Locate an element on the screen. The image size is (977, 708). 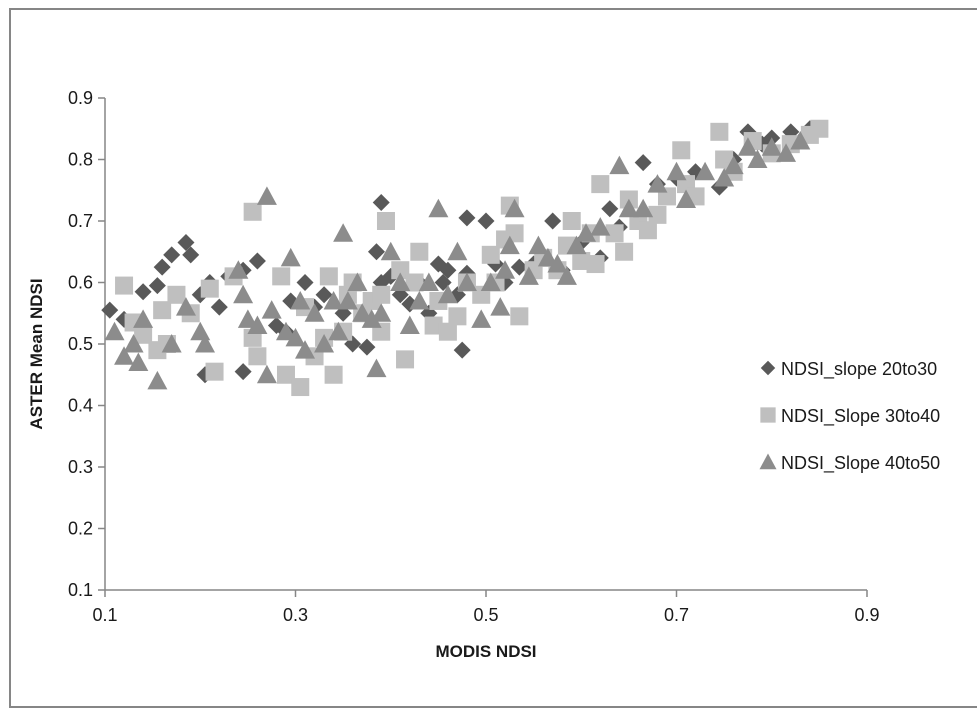
legend-marker-square is located at coordinates (768, 415).